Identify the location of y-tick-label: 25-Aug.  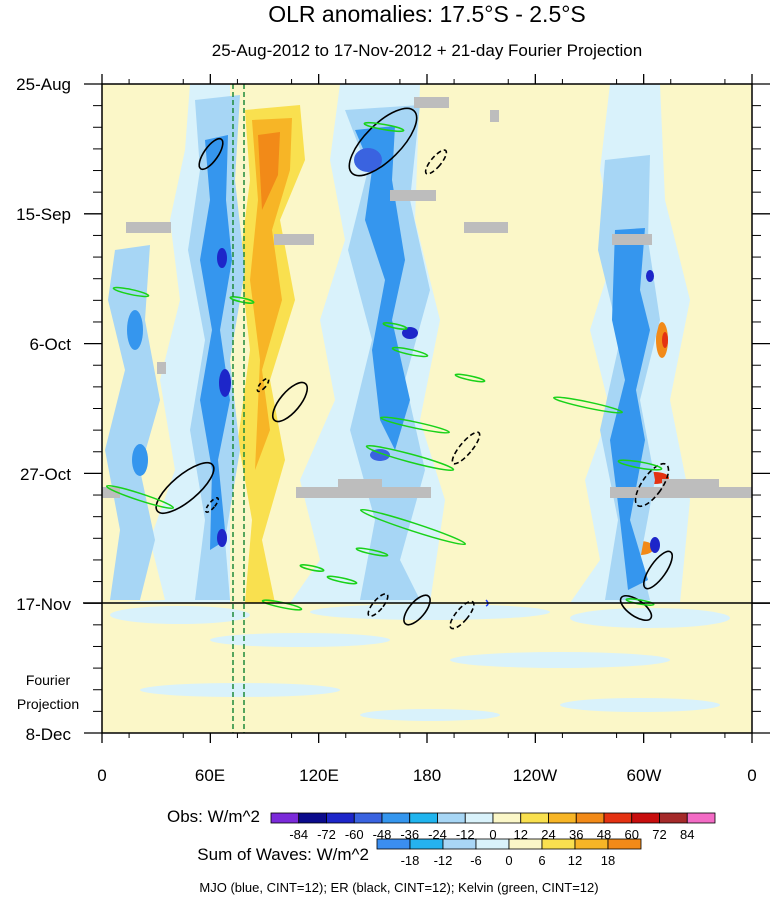
(43, 84).